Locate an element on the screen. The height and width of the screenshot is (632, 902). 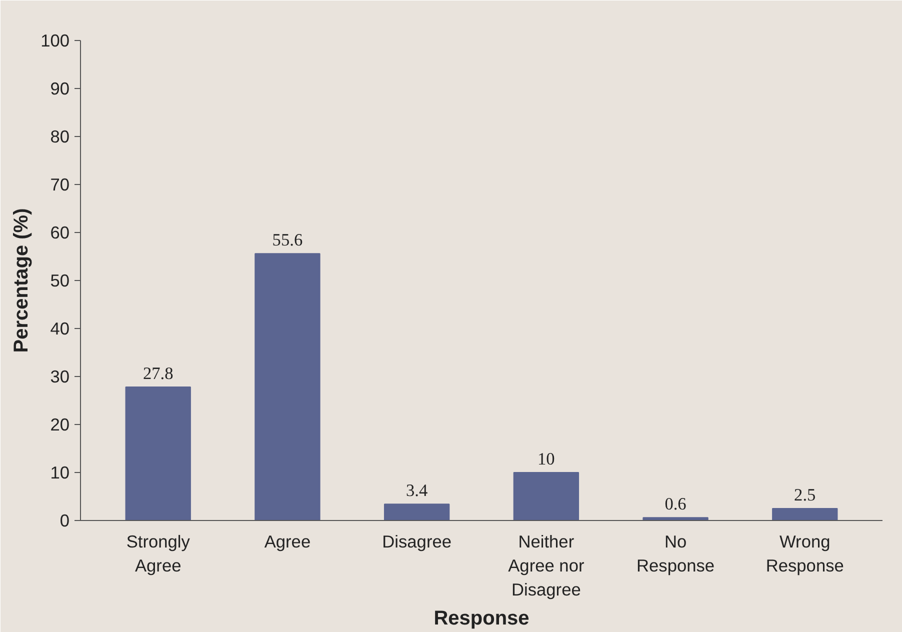
y-tick-label: 20 is located at coordinates (60, 424).